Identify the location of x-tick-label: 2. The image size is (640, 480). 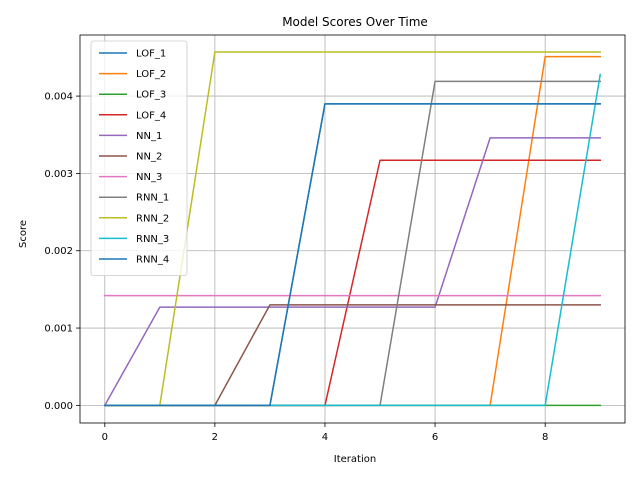
(215, 437).